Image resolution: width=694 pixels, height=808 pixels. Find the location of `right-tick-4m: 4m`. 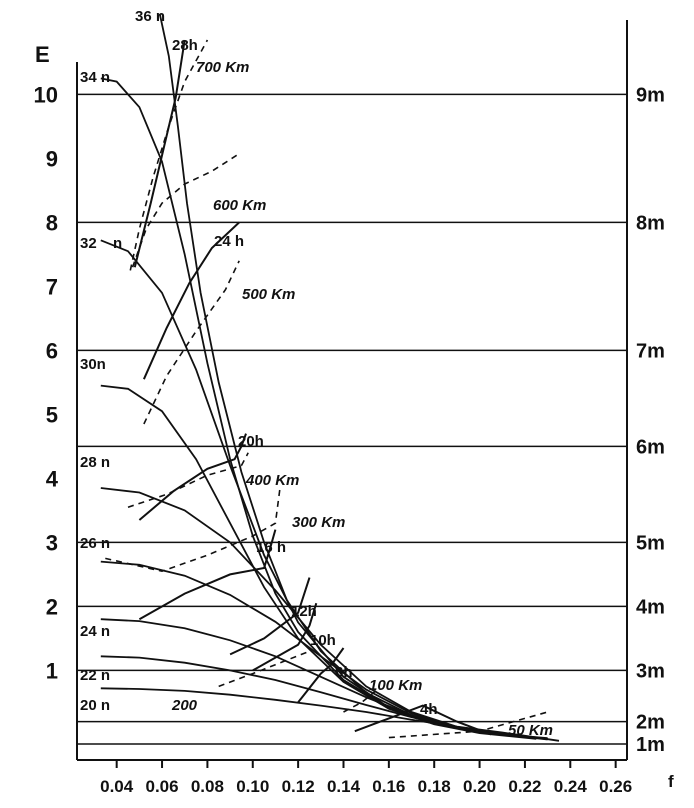

right-tick-4m: 4m is located at coordinates (650, 607).